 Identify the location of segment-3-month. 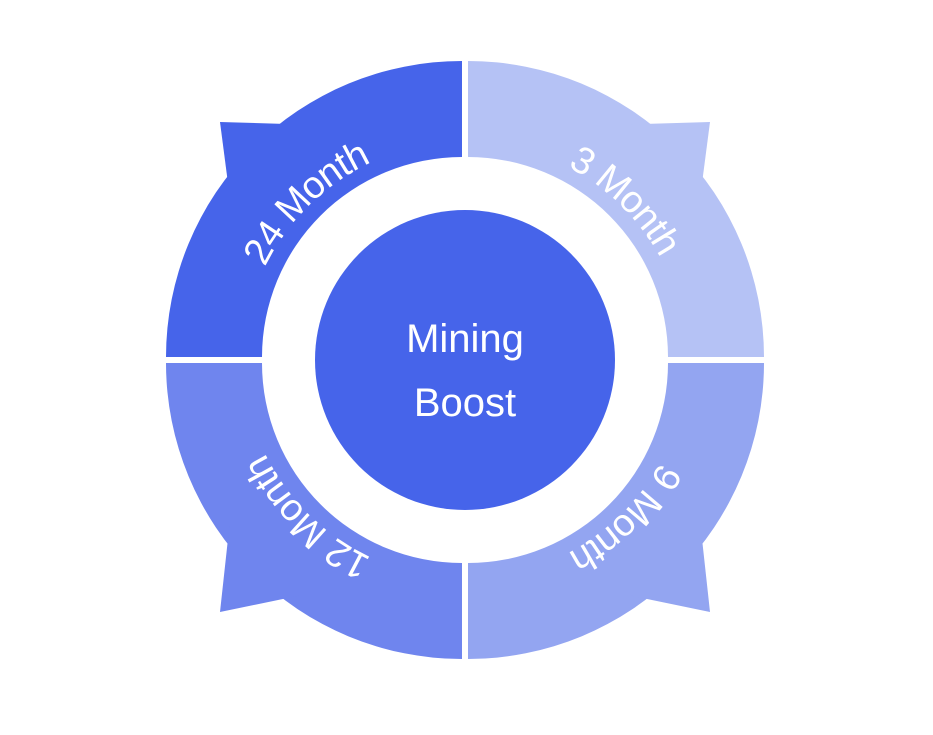
(616, 209).